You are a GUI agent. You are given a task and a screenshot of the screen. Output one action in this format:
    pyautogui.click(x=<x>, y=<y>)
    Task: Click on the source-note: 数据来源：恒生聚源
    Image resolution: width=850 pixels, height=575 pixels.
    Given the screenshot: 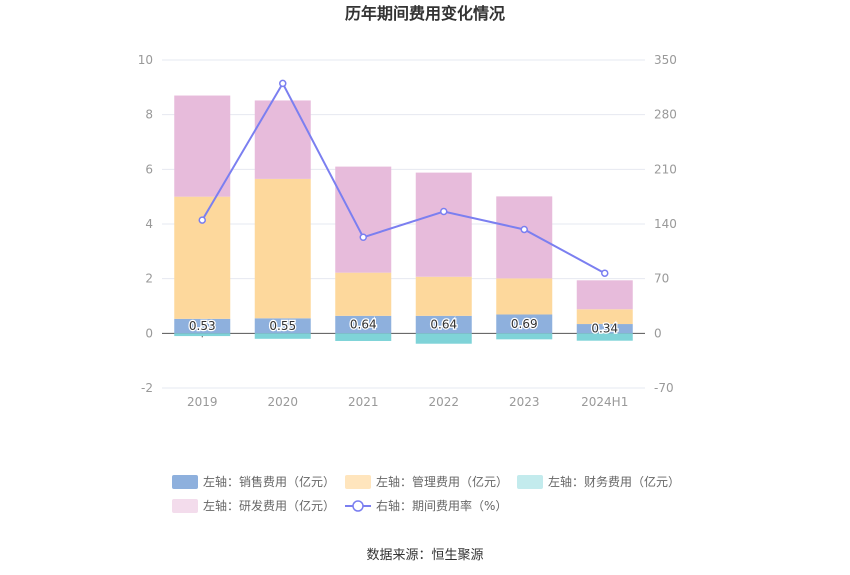 What is the action you would take?
    pyautogui.click(x=424, y=555)
    